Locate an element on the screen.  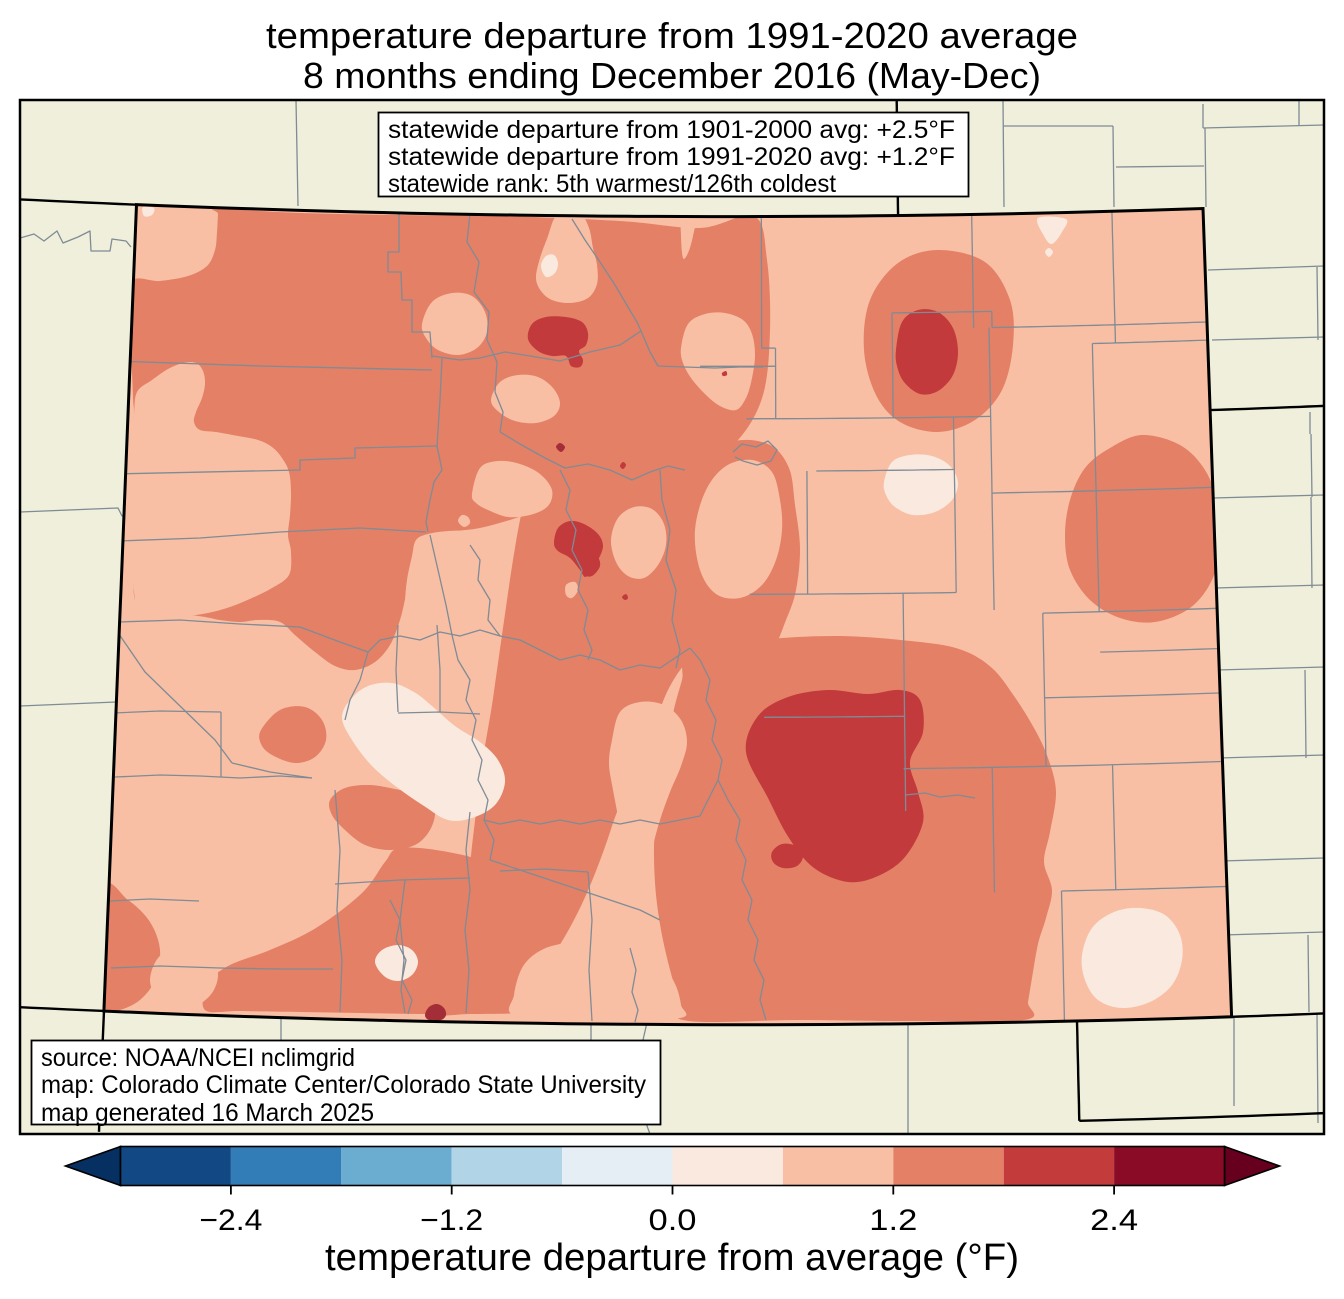
svg-text: 0.0 is located at coordinates (673, 1220).